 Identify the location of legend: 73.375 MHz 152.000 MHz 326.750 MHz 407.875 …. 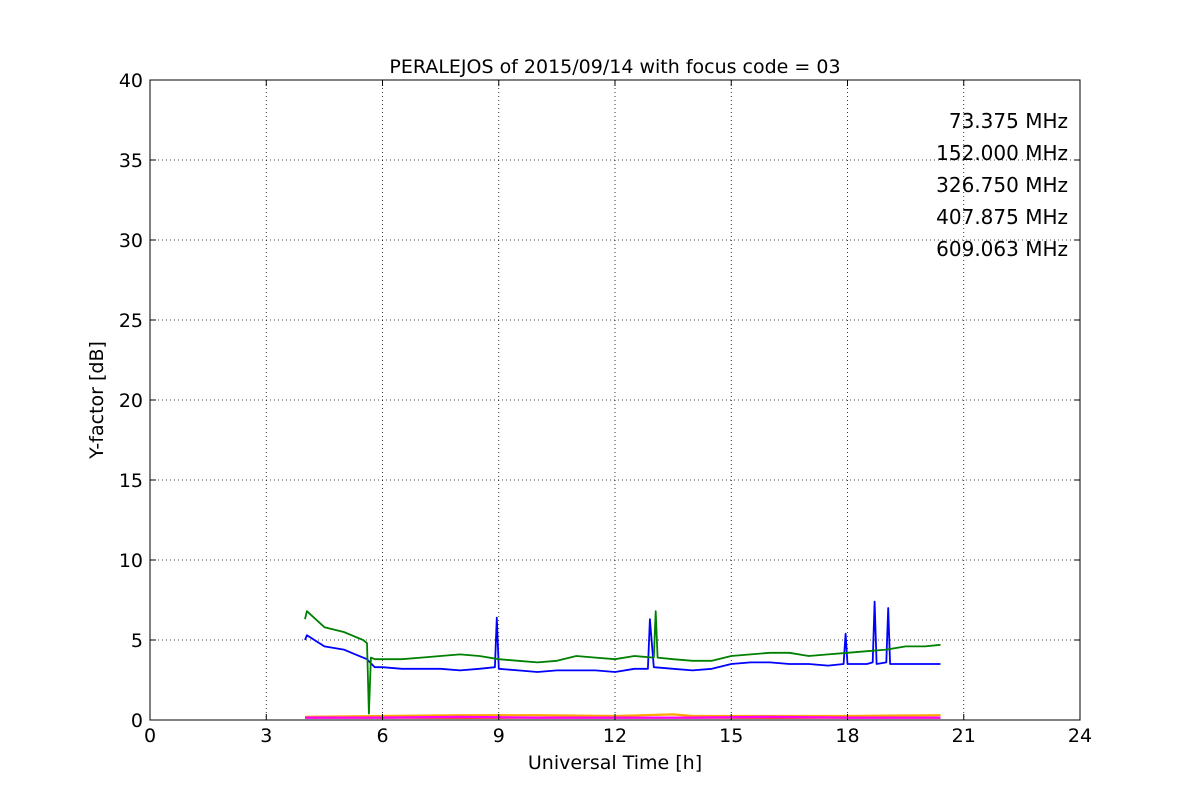
(1002, 185).